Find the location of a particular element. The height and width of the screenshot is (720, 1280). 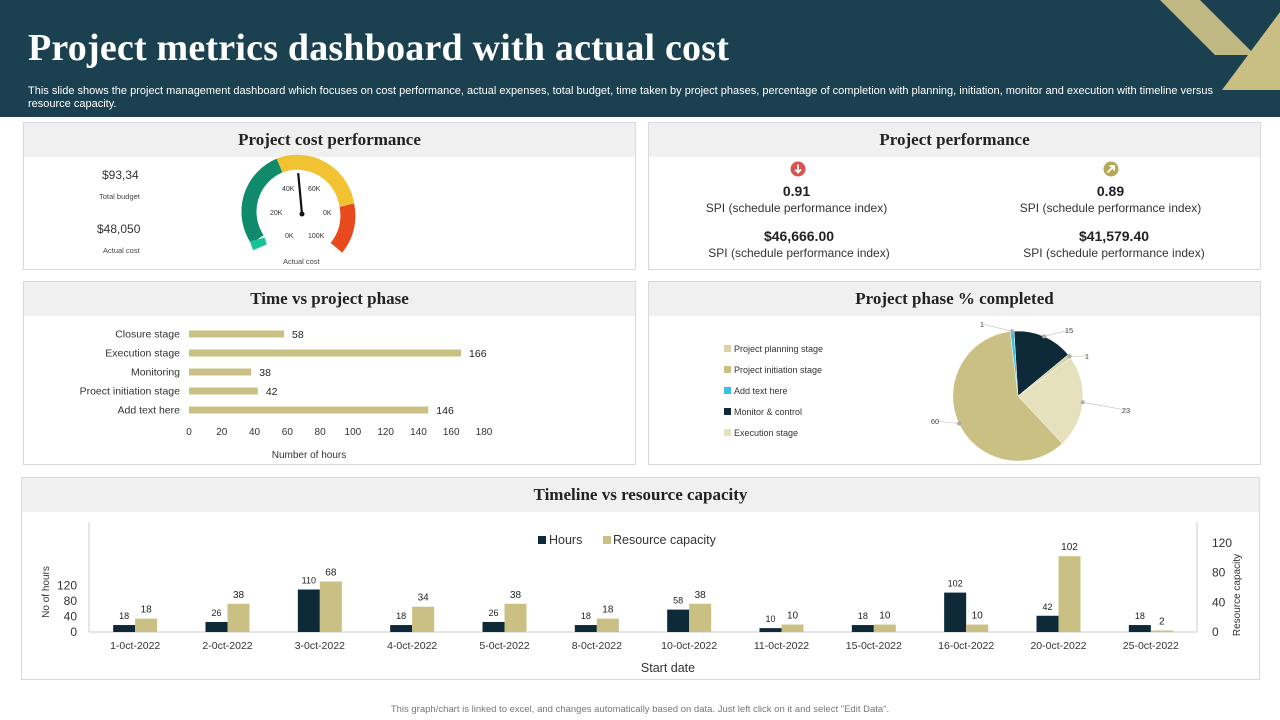

spi-left-label: SPI (schedule performance index) is located at coordinates (796, 208).